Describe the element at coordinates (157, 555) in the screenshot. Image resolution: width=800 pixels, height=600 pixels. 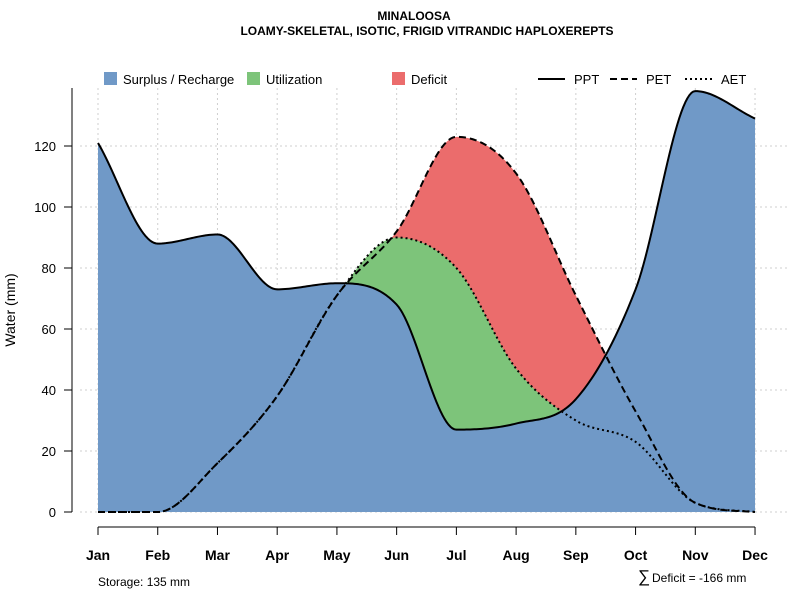
I see `x-tick-label-feb: Feb` at that location.